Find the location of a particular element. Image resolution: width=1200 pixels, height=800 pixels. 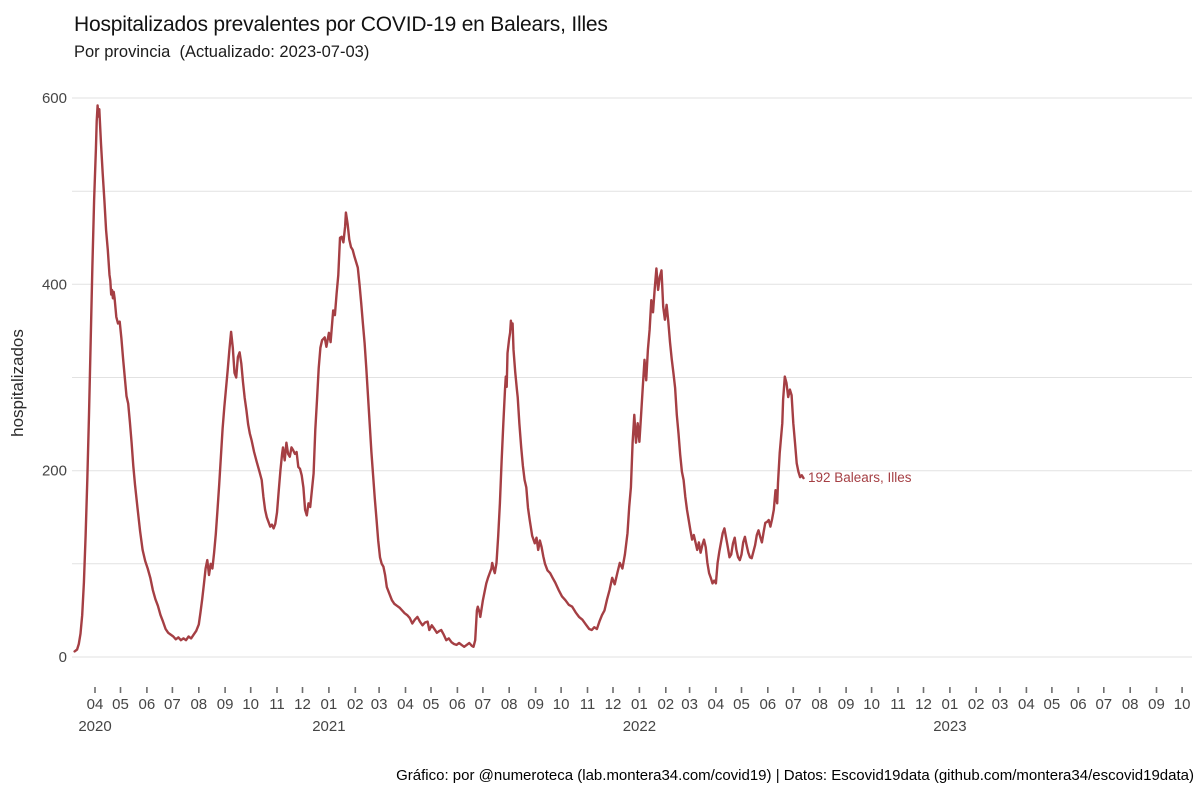

x-year-label: 2022 is located at coordinates (639, 726).